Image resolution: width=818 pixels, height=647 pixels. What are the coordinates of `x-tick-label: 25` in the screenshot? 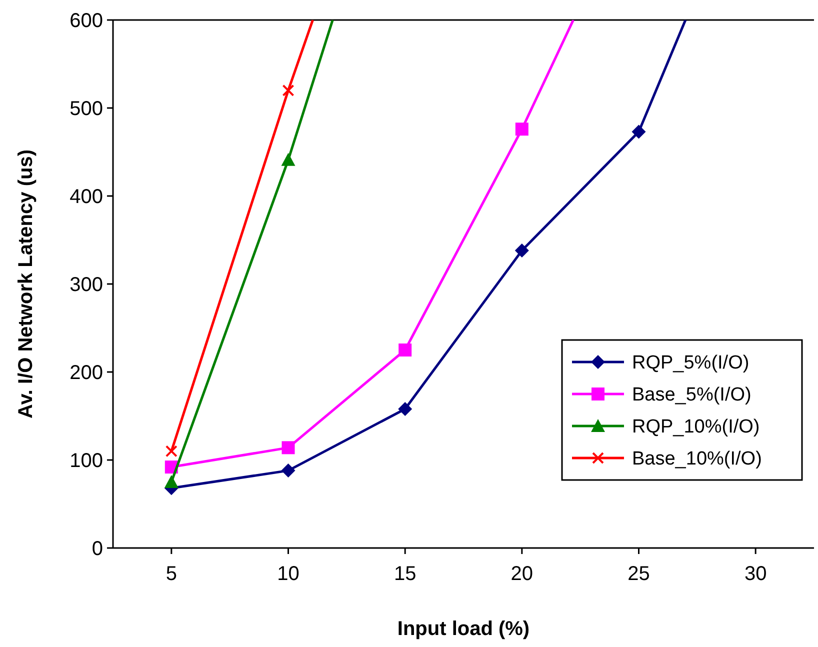 It's located at (639, 574).